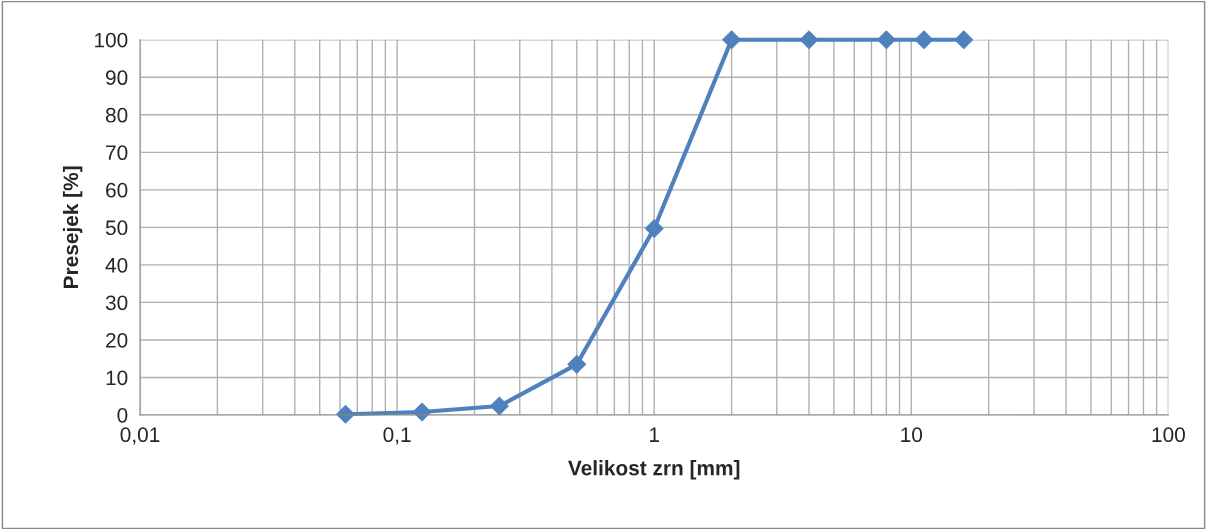  Describe the element at coordinates (72, 227) in the screenshot. I see `y-axis-title: Presejek [%]` at that location.